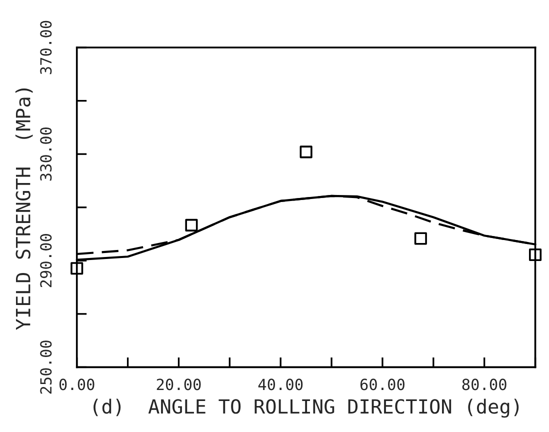  I want to click on x-tick-label: 40.00, so click(280, 384).